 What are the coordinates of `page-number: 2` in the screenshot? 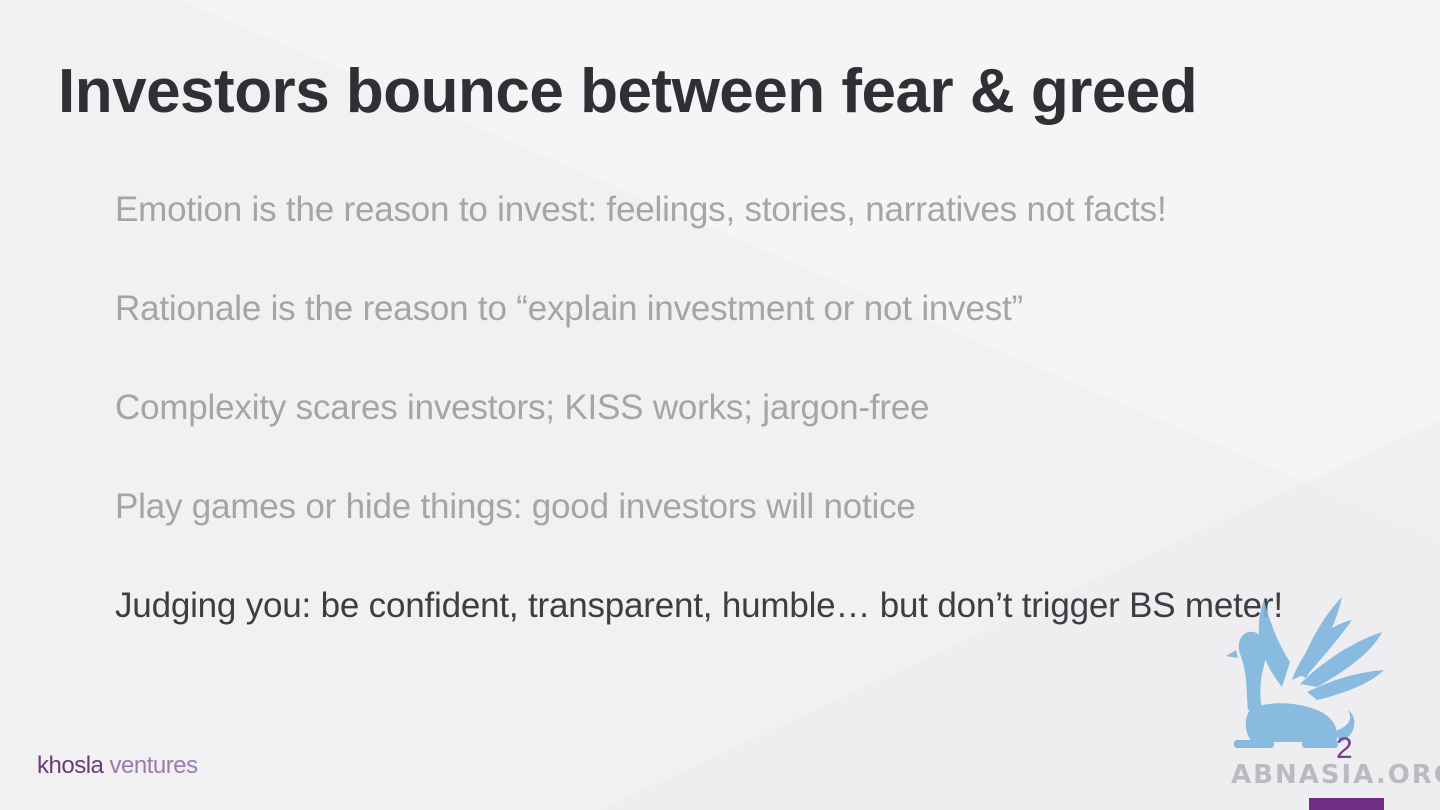 It's located at (1344, 748).